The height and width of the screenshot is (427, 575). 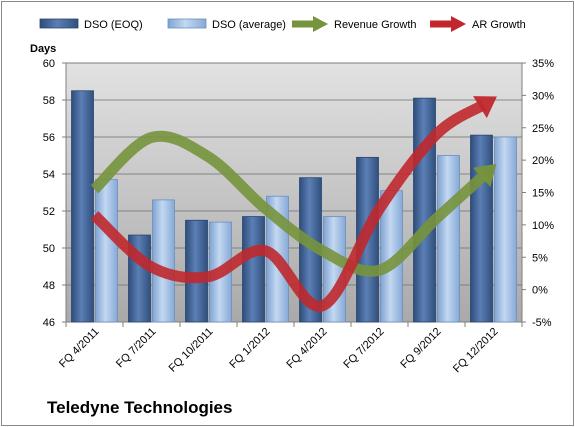 I want to click on y-tick-label: 46, so click(x=49, y=323).